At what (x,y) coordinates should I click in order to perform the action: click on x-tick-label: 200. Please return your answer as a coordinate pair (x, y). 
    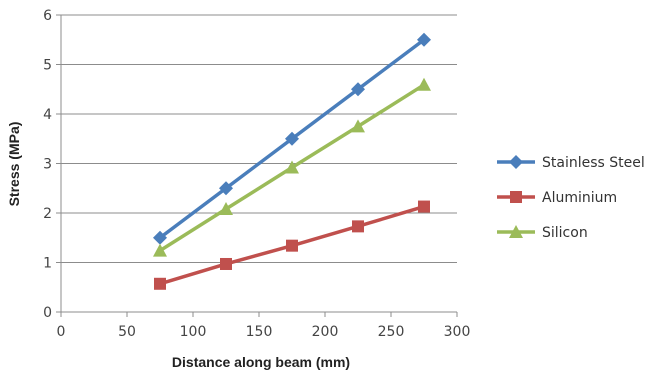
    Looking at the image, I should click on (325, 332).